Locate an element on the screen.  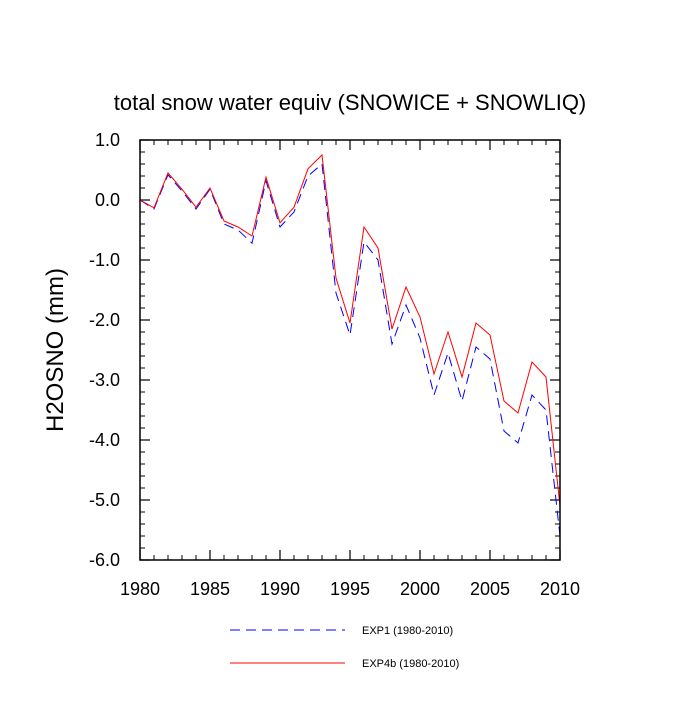
x-tick-label: 1995 is located at coordinates (350, 589).